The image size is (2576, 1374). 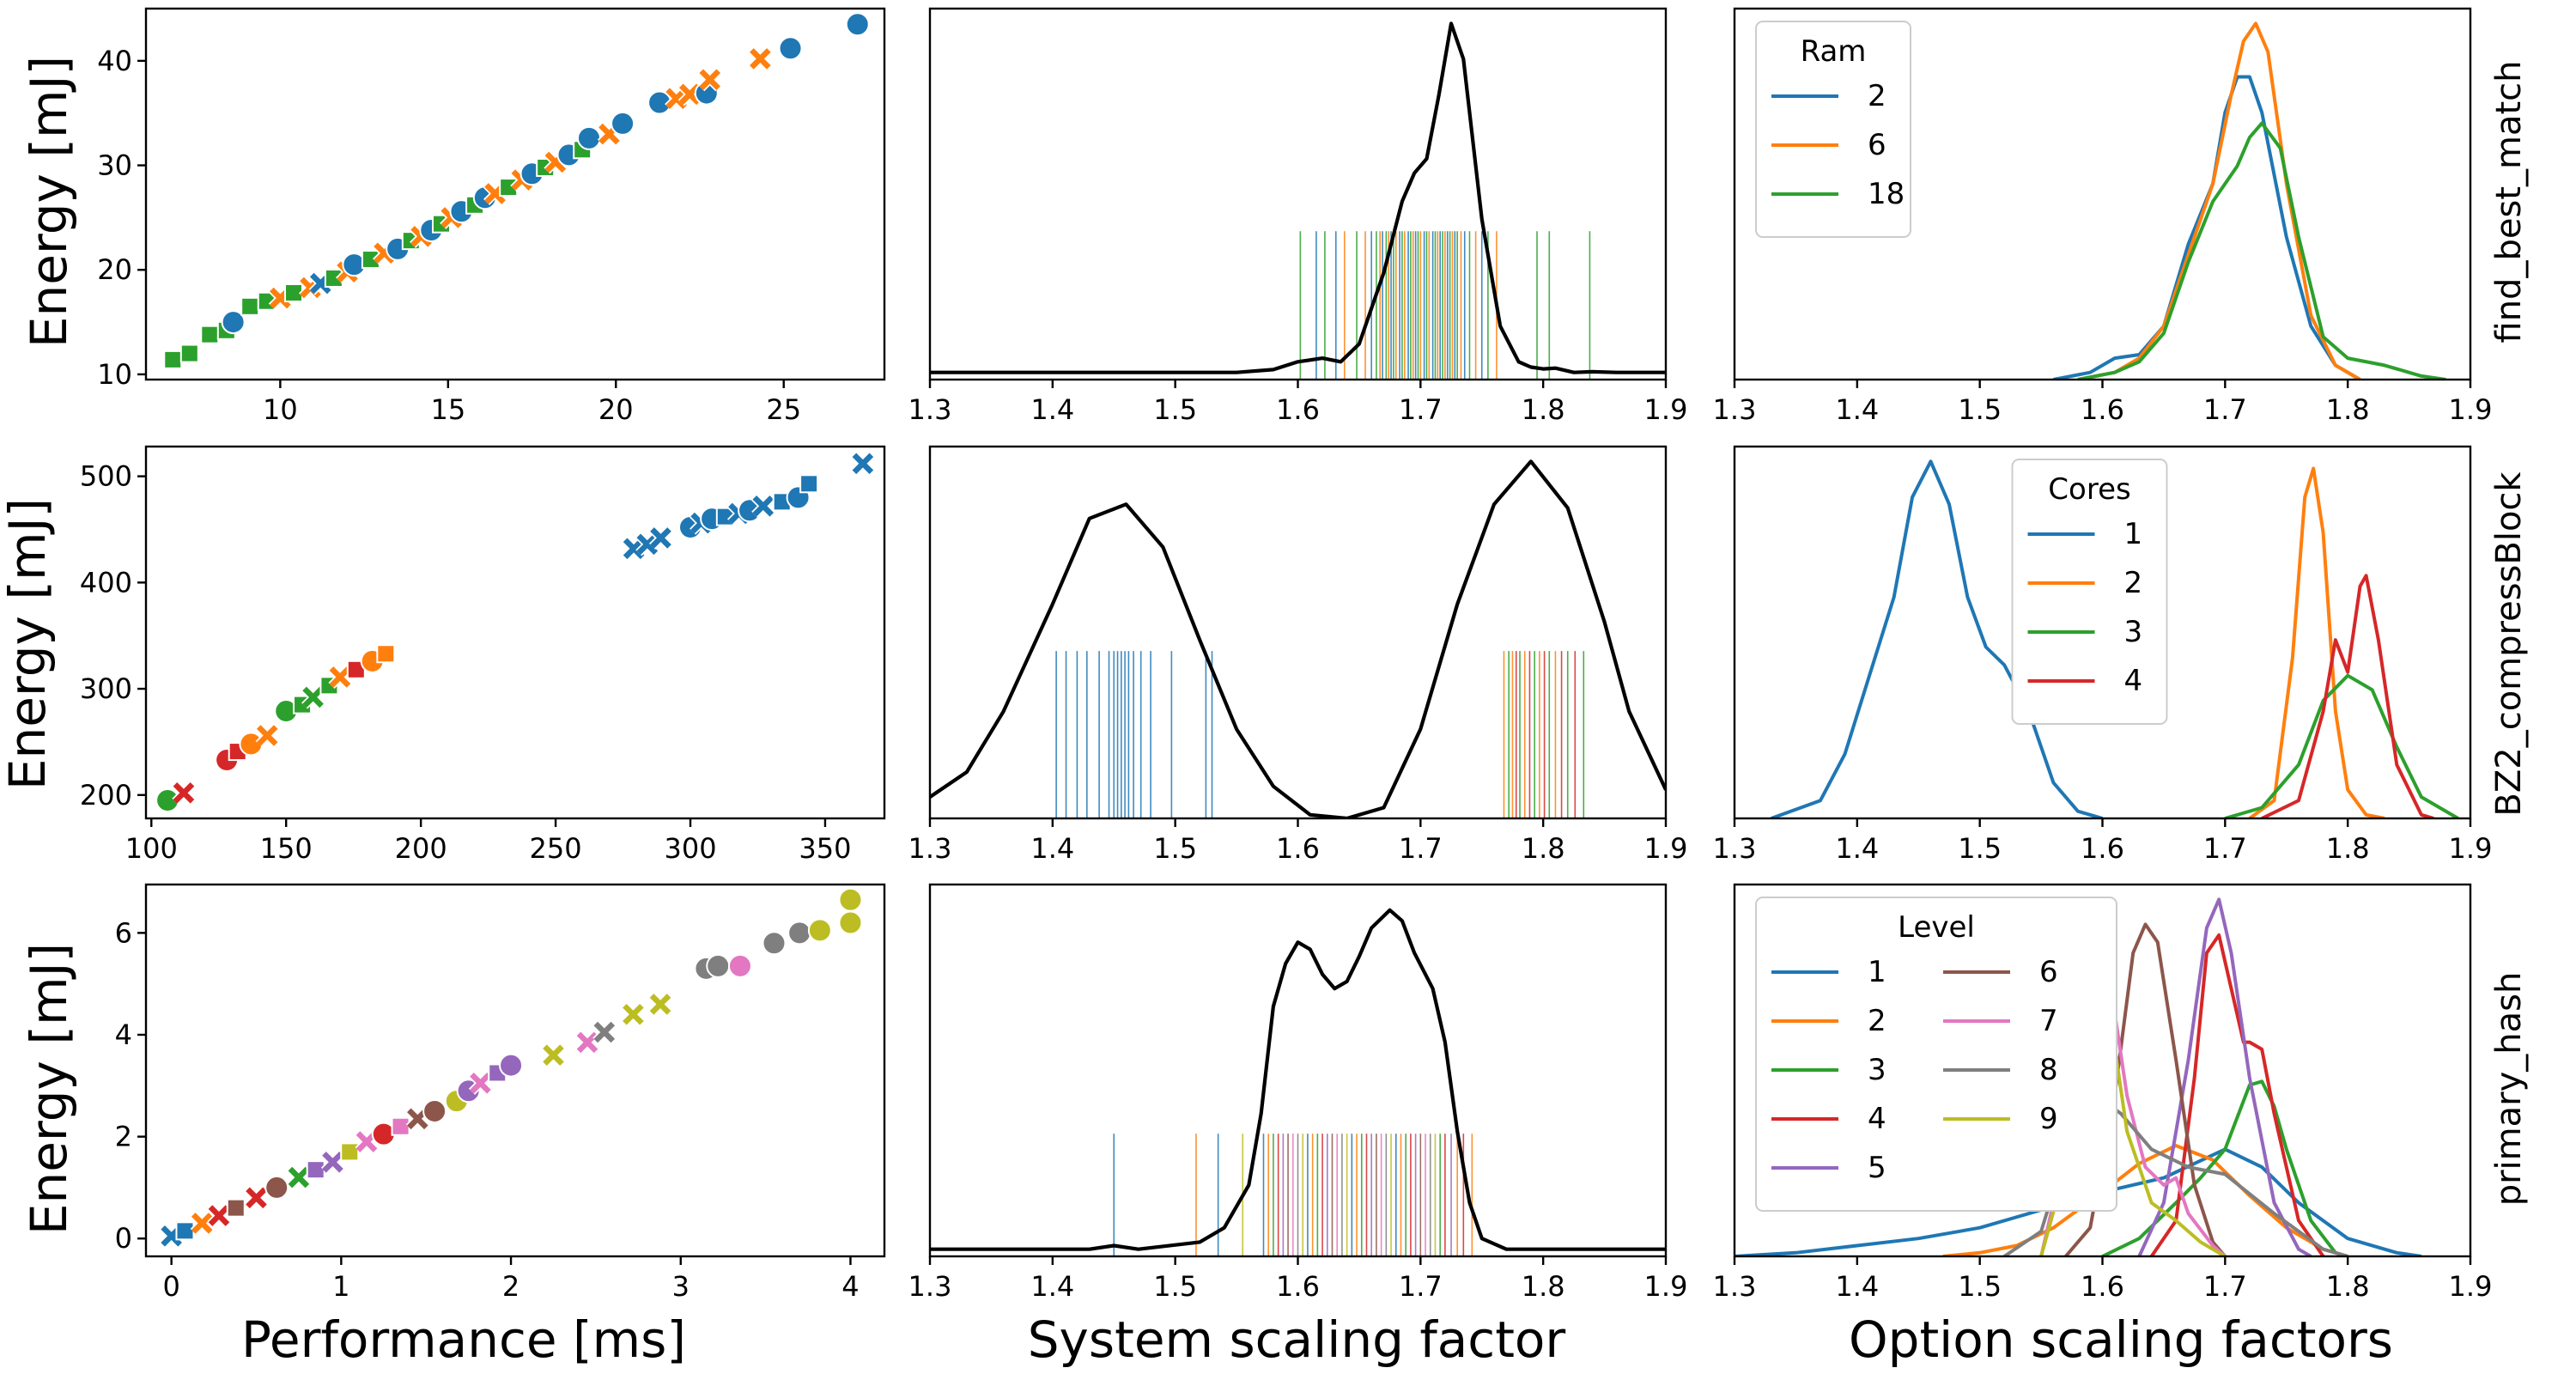 I want to click on legend-title: Cores, so click(x=2089, y=489).